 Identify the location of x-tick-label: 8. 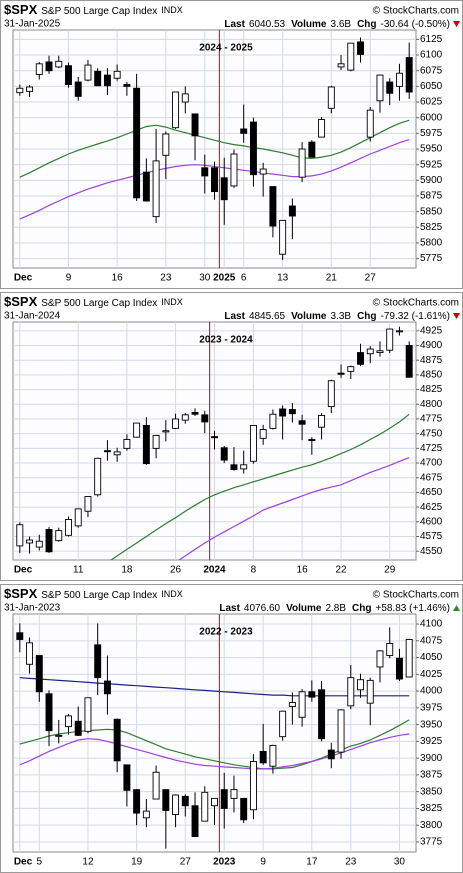
(254, 570).